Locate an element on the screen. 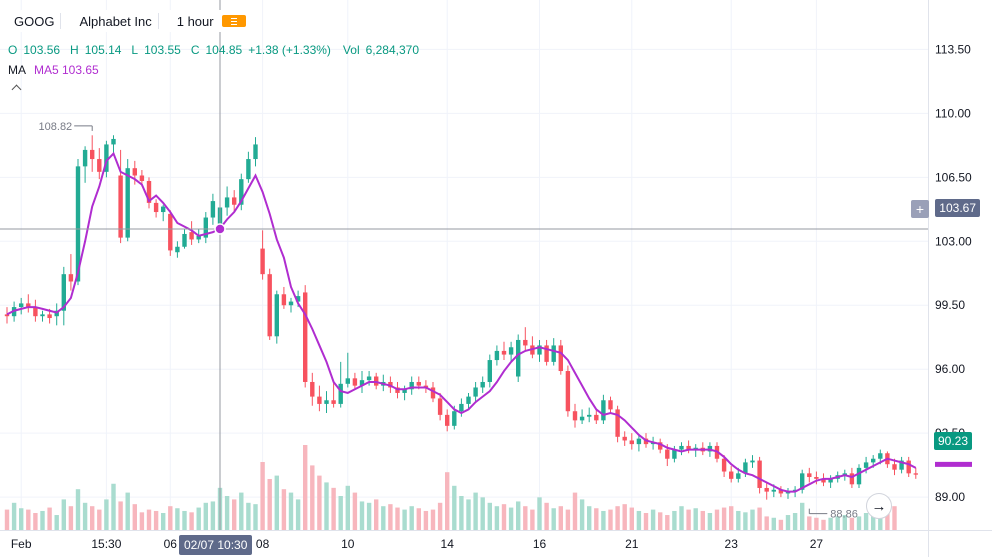 The width and height of the screenshot is (992, 557). low-label: L is located at coordinates (135, 50).